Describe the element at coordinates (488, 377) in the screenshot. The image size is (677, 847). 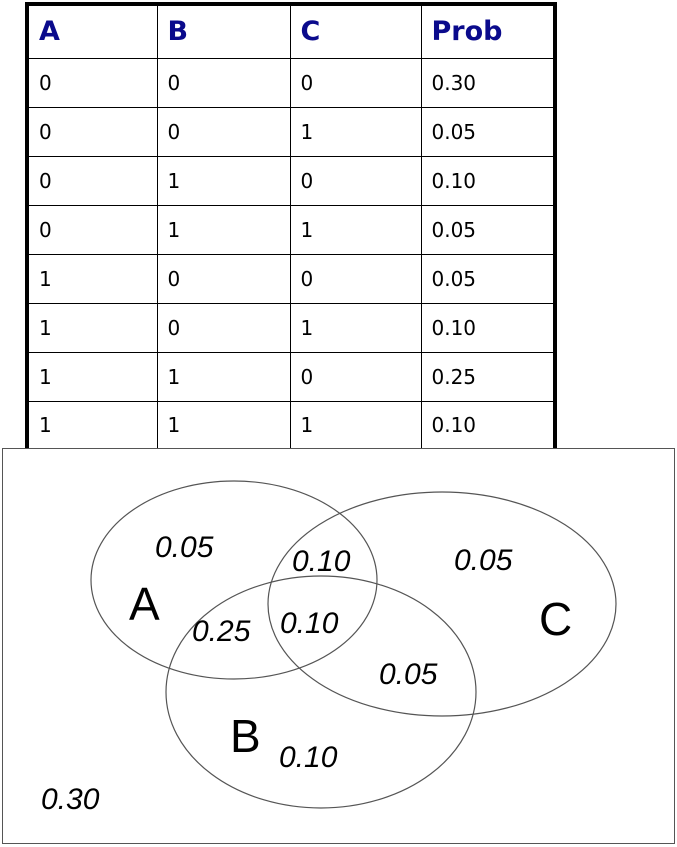
I see `cell-prob: 0.25` at that location.